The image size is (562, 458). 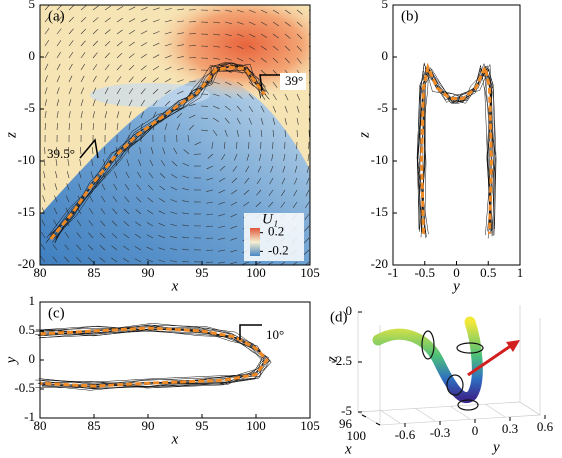 What do you see at coordinates (341, 360) in the screenshot?
I see `z-tick-label: -2.5` at bounding box center [341, 360].